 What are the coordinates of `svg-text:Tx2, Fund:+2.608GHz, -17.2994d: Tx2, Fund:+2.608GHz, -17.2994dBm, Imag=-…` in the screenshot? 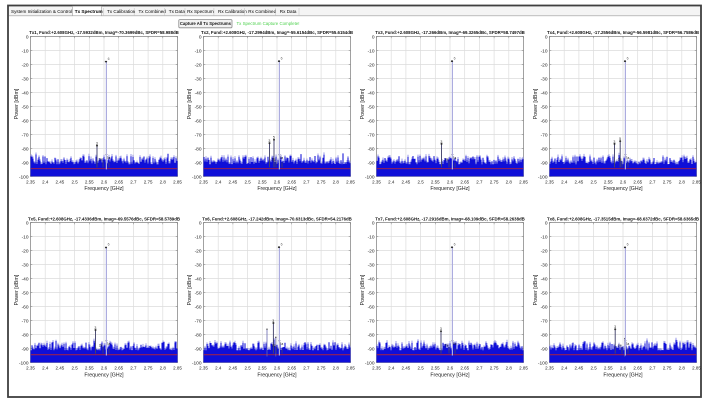 It's located at (277, 32).